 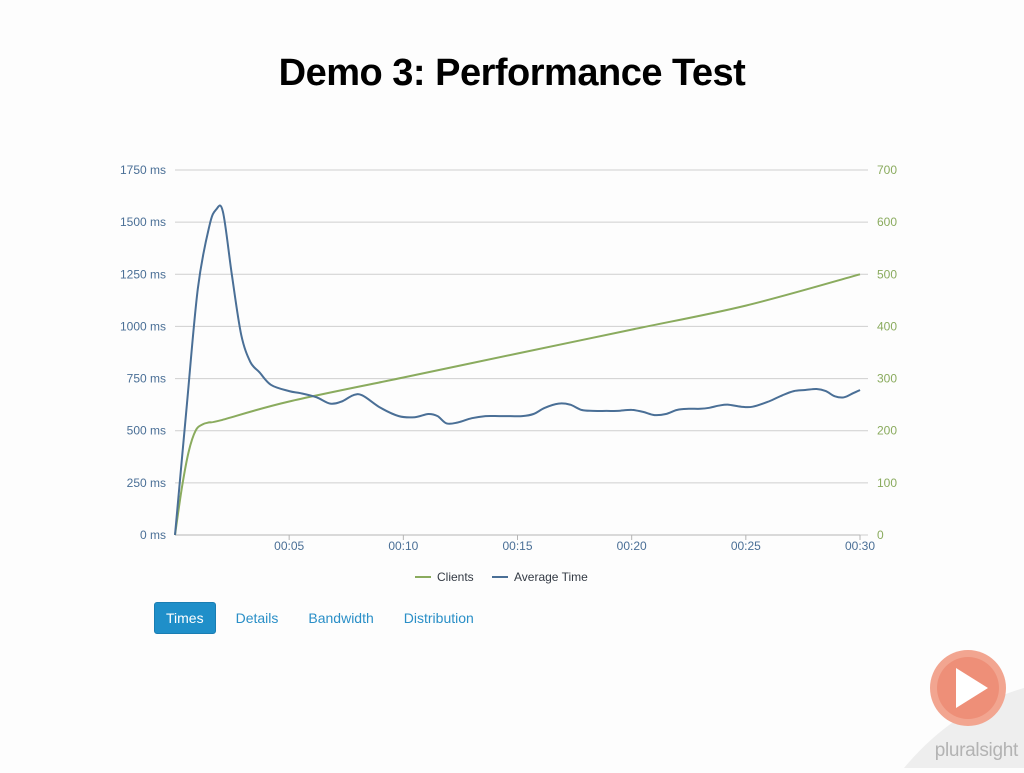 What do you see at coordinates (746, 546) in the screenshot?
I see `x-tick-label: 00:25` at bounding box center [746, 546].